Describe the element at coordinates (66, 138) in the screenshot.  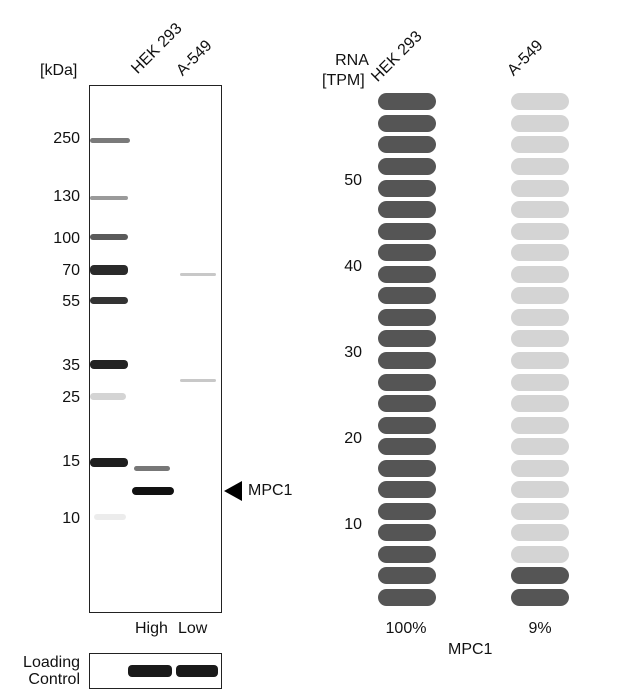
I see `marker-250: 250` at that location.